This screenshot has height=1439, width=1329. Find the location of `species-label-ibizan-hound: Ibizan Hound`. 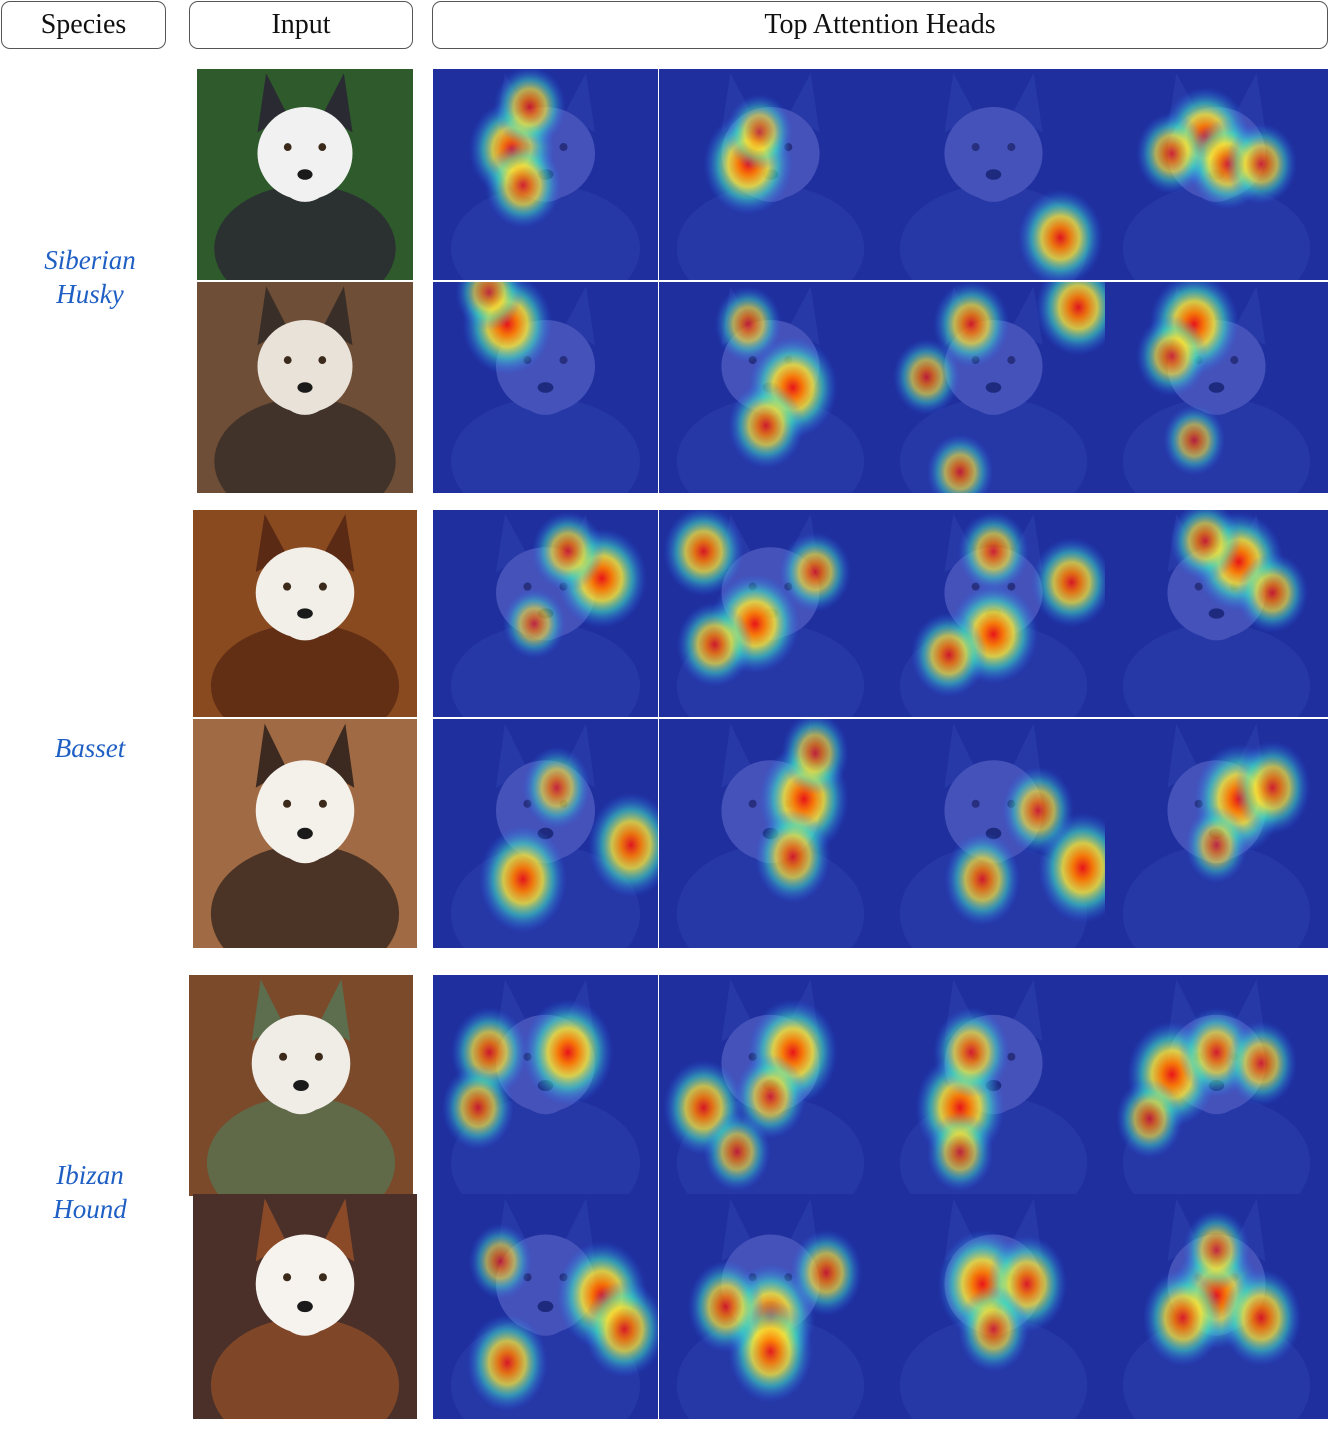

species-label-ibizan-hound: Ibizan Hound is located at coordinates (90, 1192).